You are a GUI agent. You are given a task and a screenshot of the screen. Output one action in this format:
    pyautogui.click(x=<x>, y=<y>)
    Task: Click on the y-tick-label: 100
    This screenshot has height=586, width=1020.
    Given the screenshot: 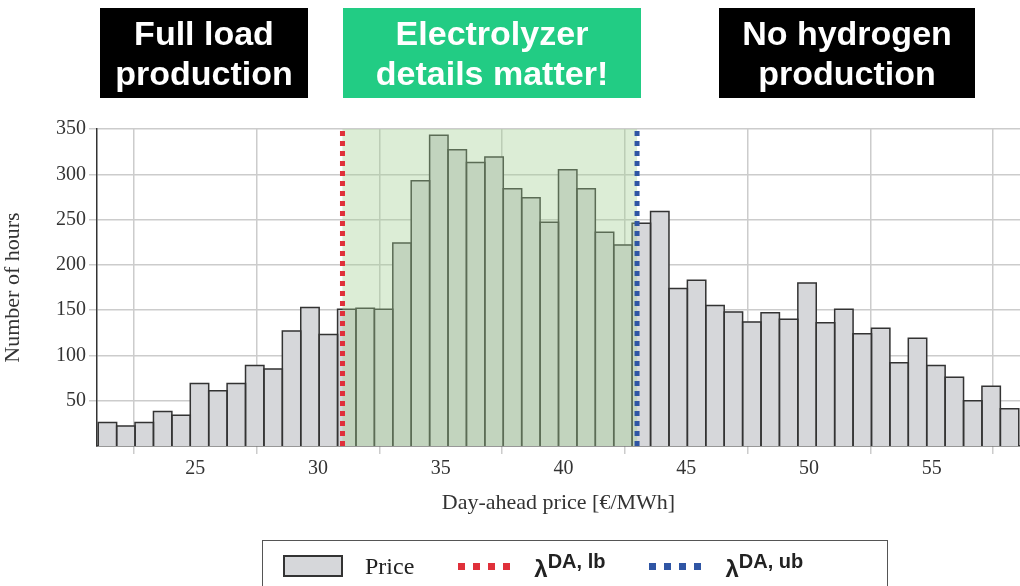 What is the action you would take?
    pyautogui.click(x=71, y=353)
    